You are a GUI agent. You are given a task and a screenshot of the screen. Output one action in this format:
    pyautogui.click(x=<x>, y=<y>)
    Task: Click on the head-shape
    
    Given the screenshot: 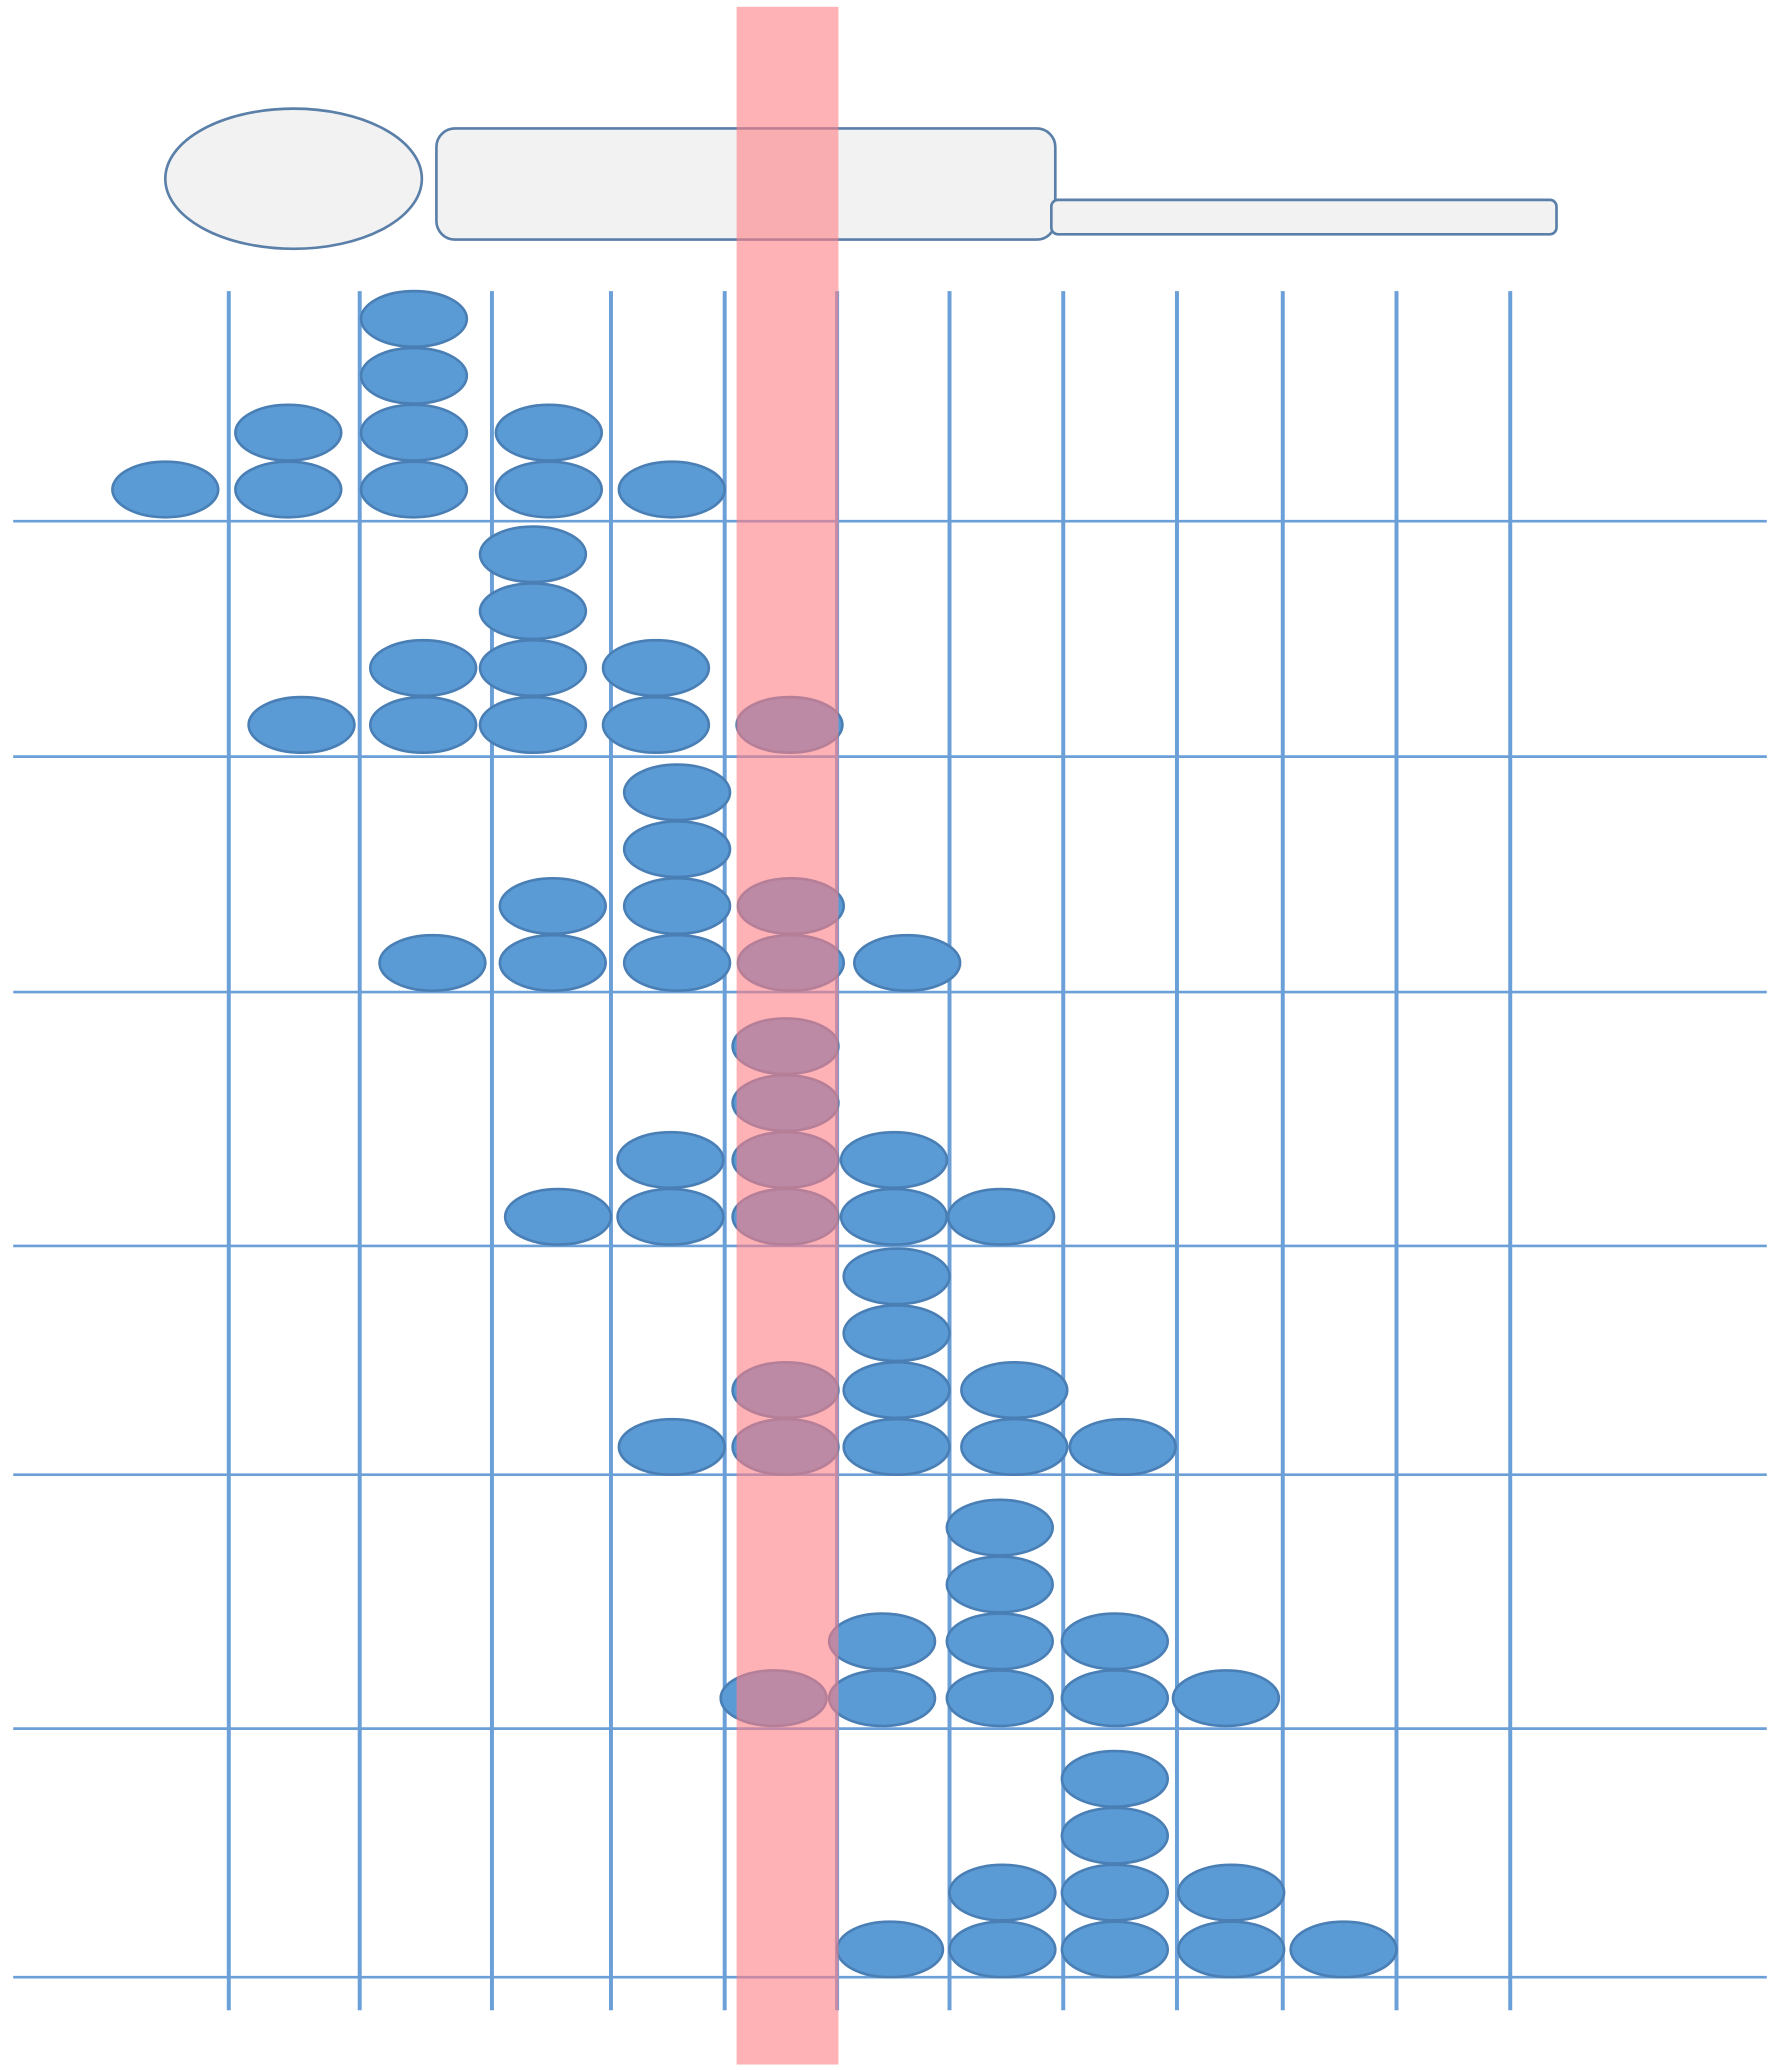 What is the action you would take?
    pyautogui.click(x=293, y=179)
    